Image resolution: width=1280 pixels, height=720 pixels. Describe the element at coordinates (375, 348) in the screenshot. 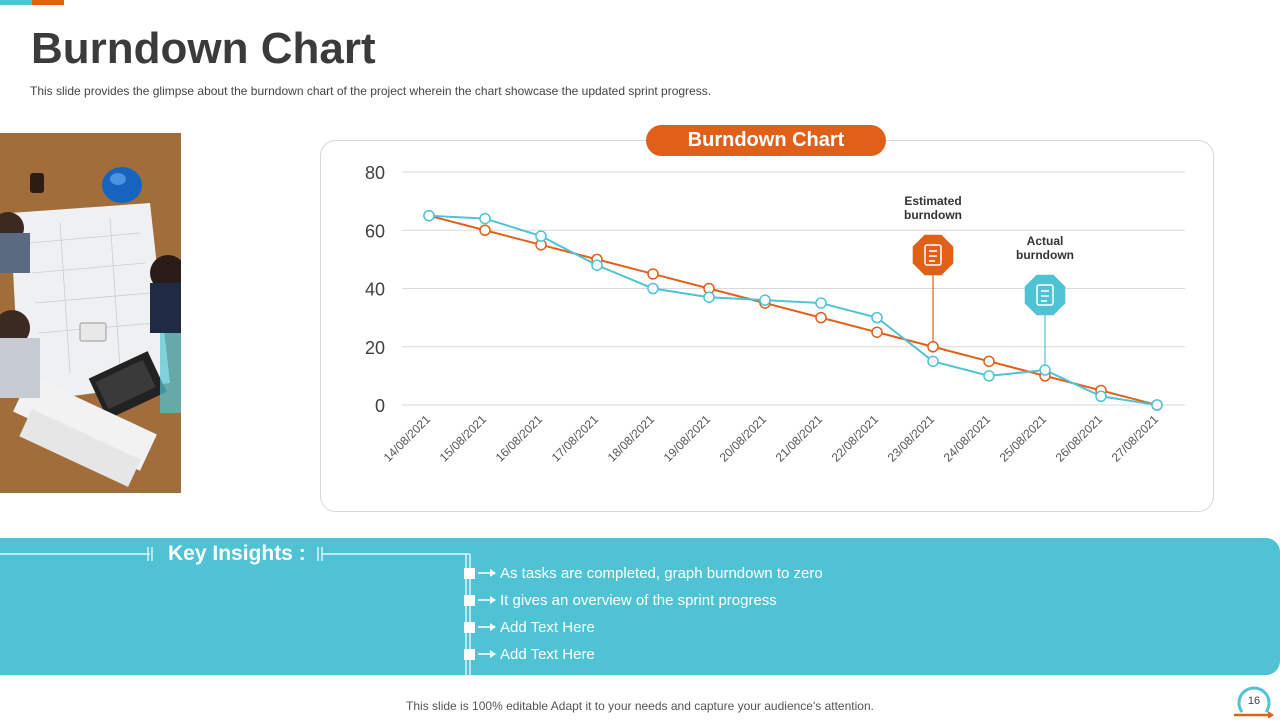

I see `y-tick-label: 20` at that location.